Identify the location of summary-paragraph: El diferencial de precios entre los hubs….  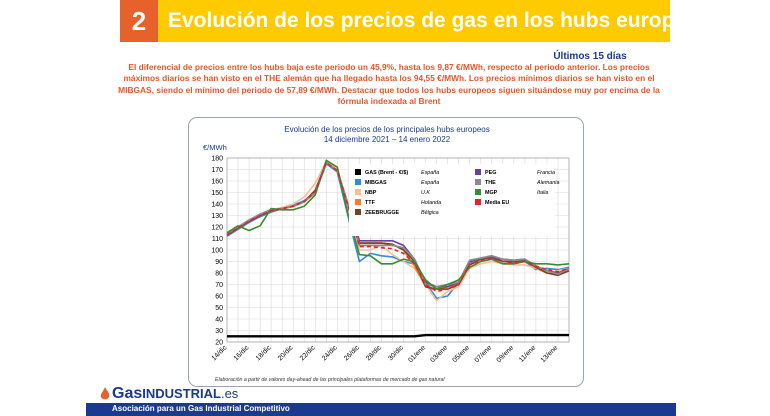
(389, 84).